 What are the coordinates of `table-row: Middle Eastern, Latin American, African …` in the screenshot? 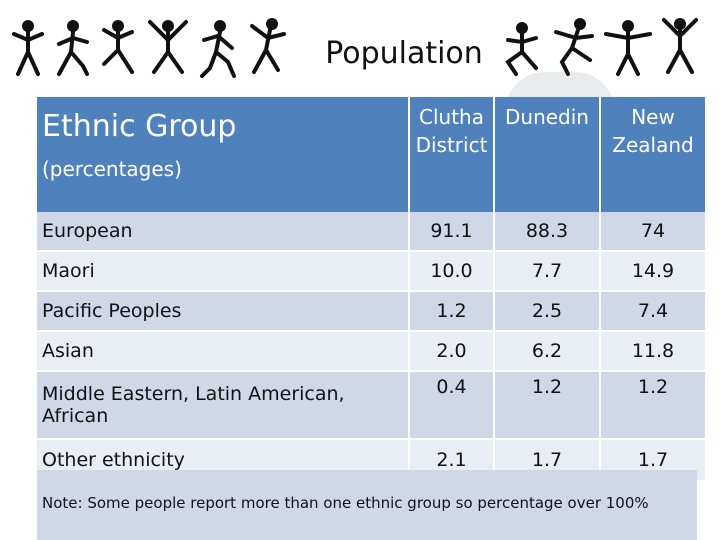 It's located at (371, 405).